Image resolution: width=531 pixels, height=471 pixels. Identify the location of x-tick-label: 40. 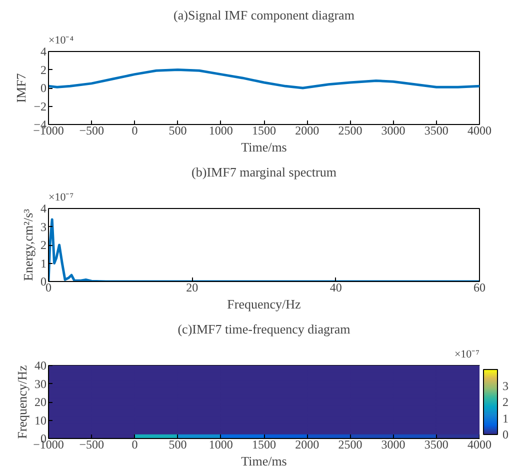
(336, 287).